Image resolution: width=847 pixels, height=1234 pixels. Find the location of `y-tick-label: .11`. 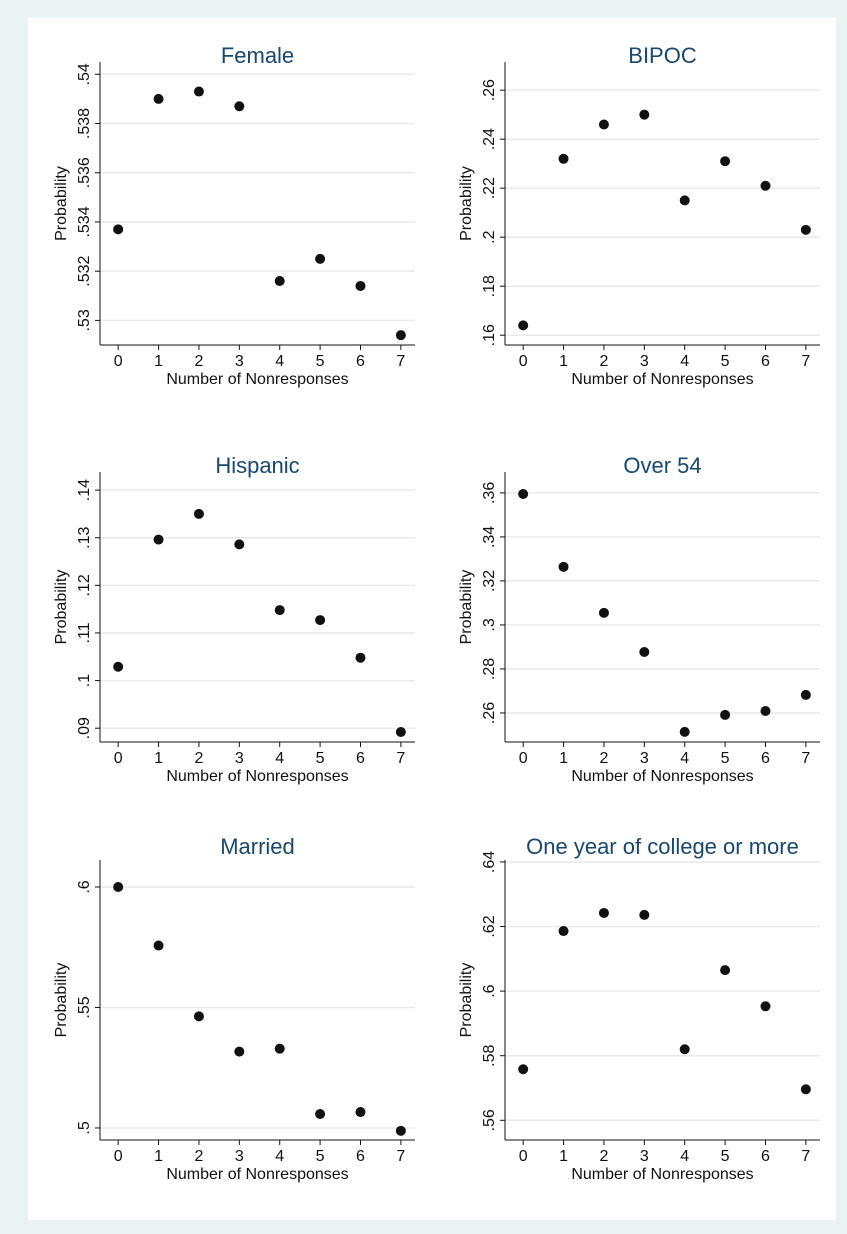

y-tick-label: .11 is located at coordinates (84, 632).